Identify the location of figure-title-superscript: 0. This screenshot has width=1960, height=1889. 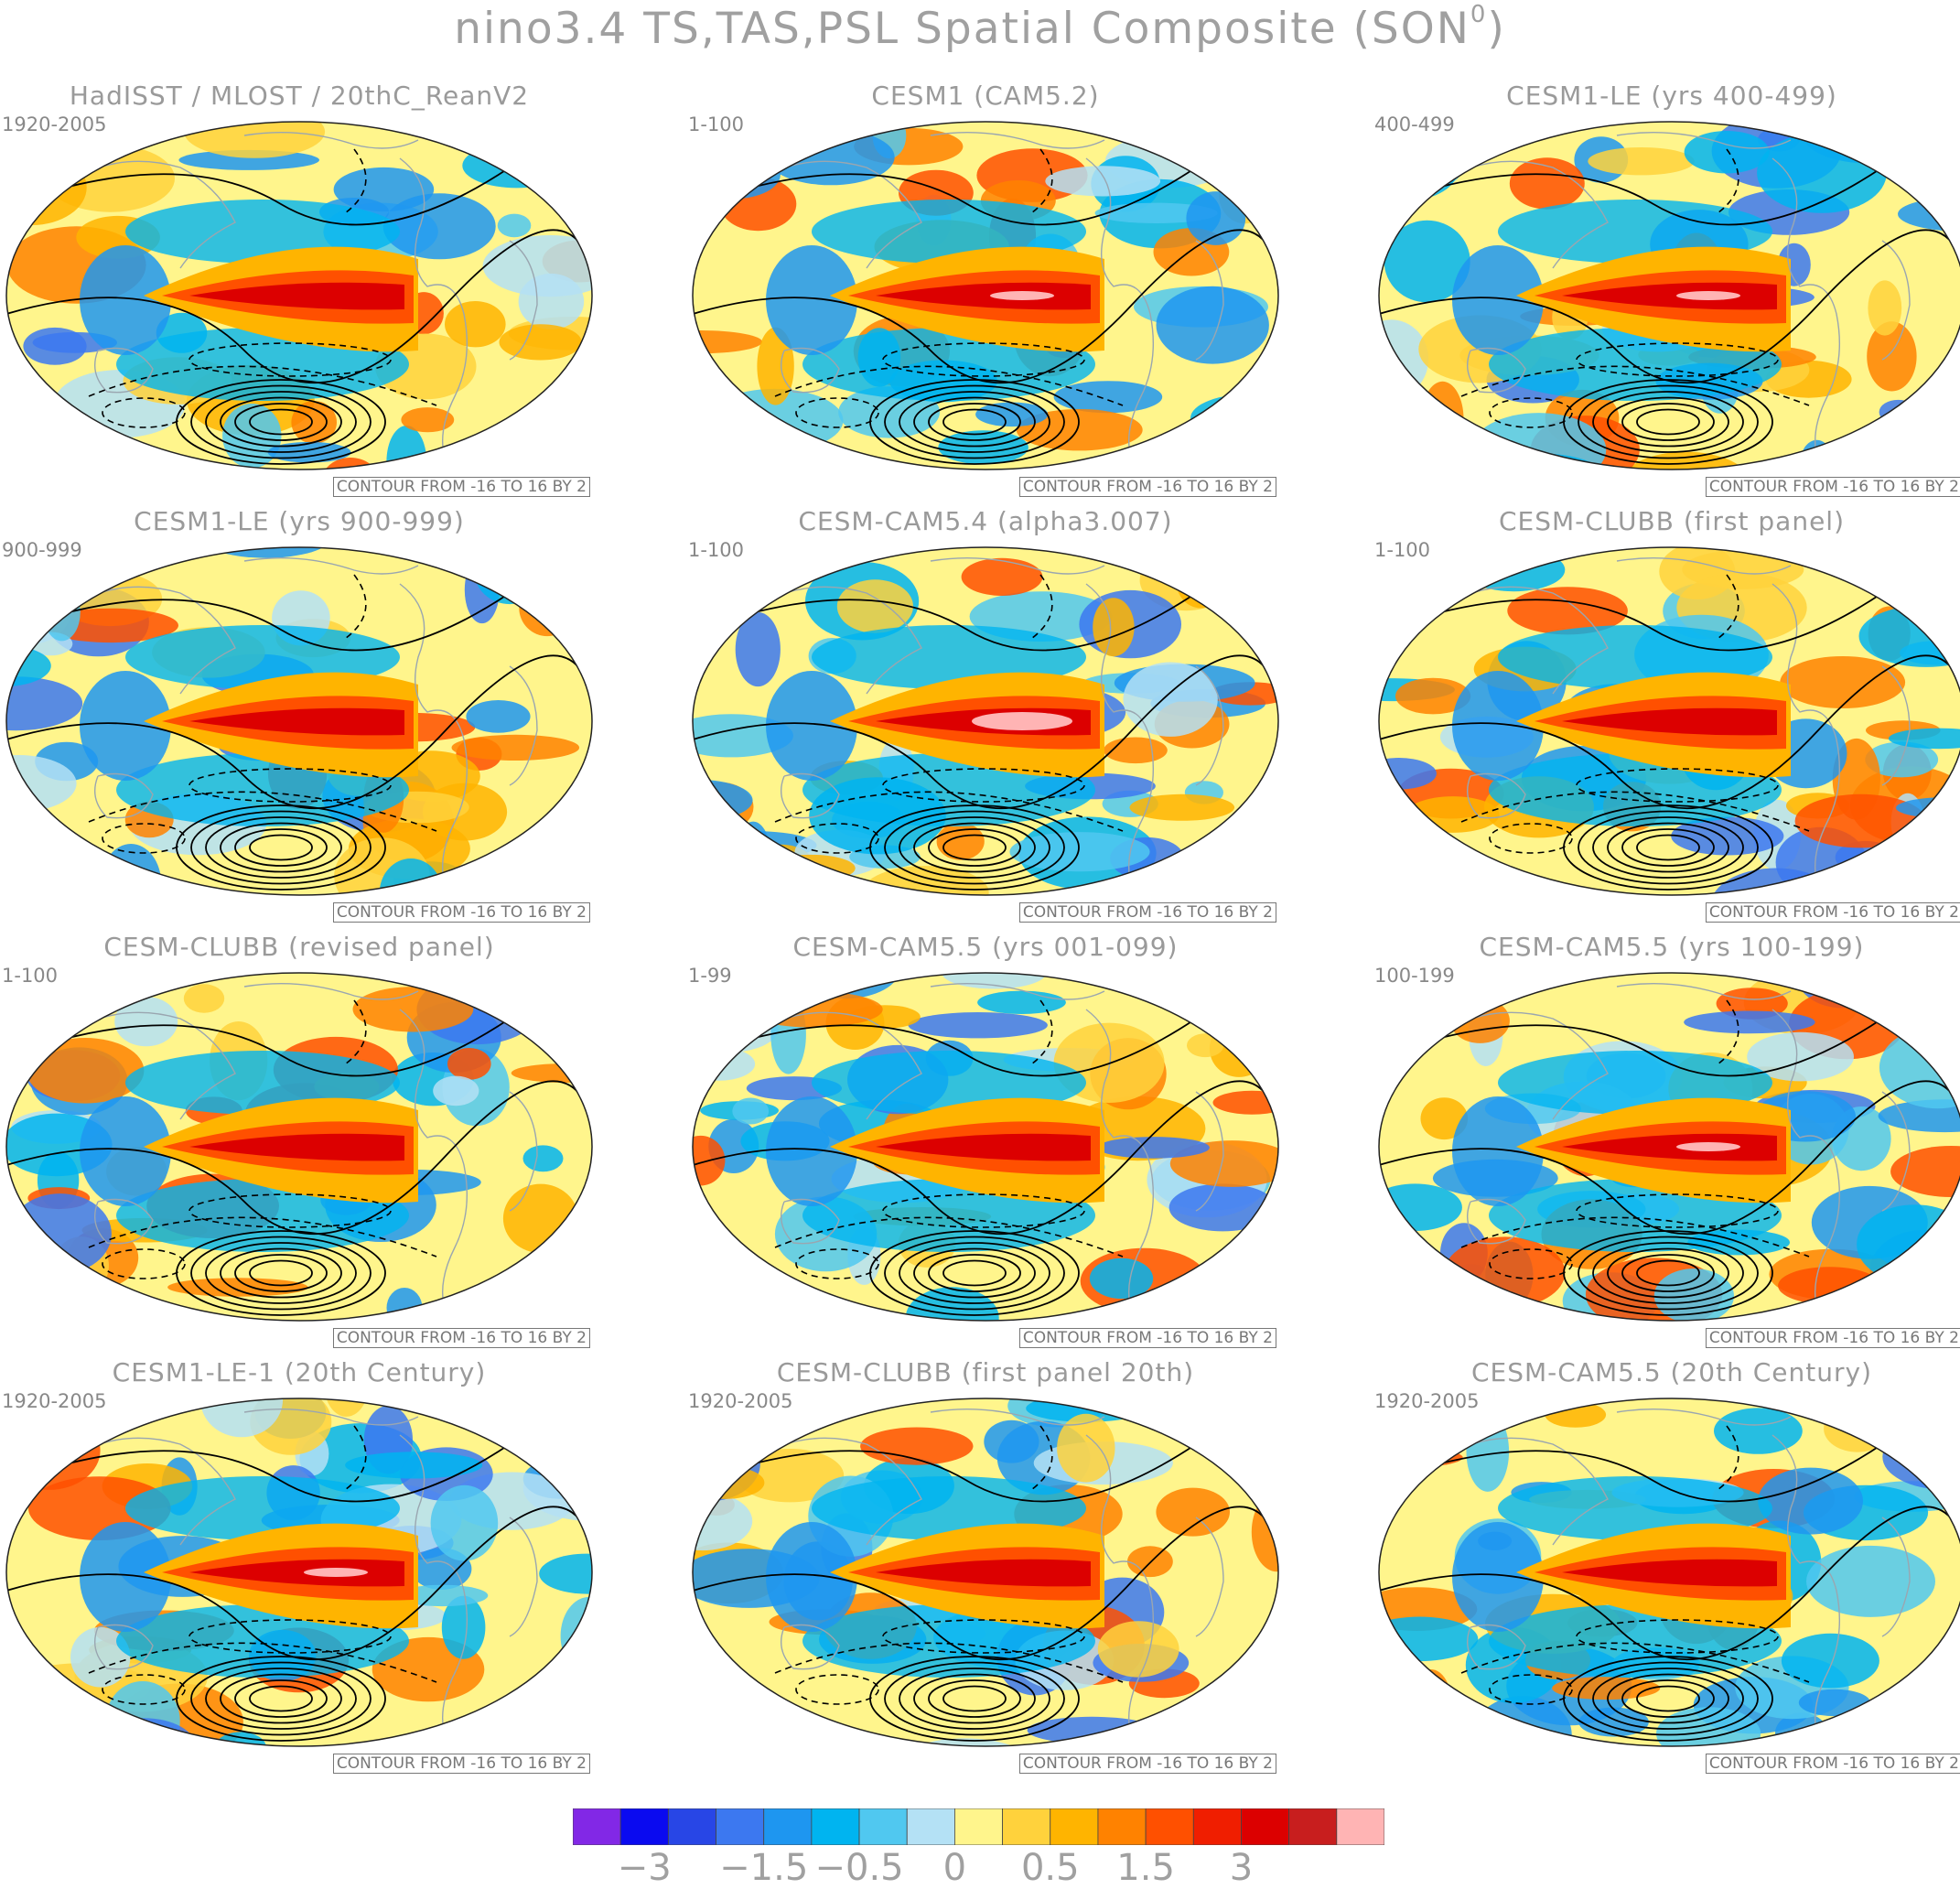
(1479, 14).